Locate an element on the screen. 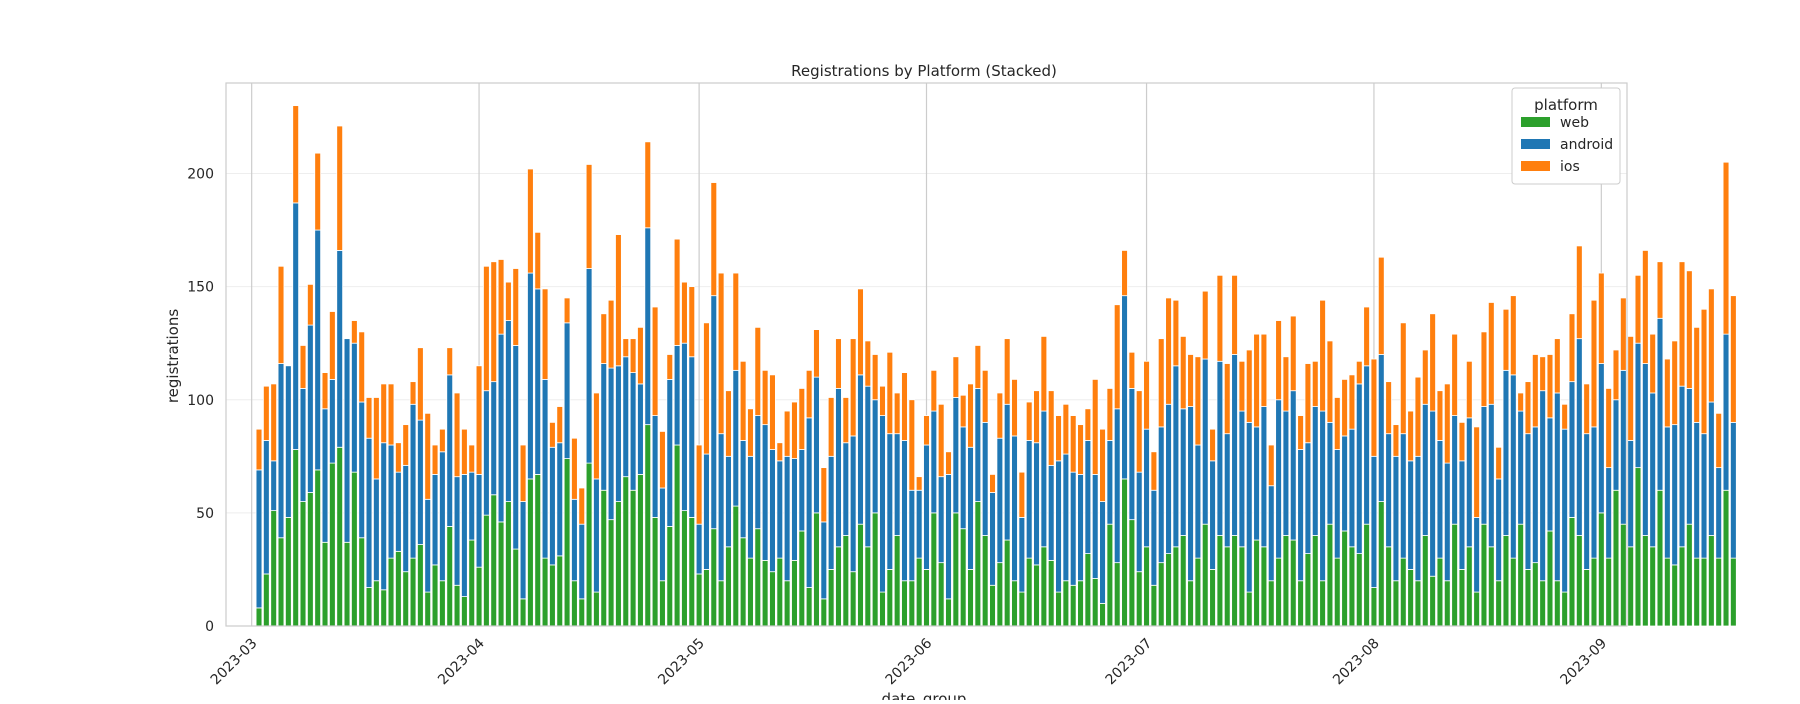 The height and width of the screenshot is (704, 1800). legend-label-web: web is located at coordinates (1574, 123).